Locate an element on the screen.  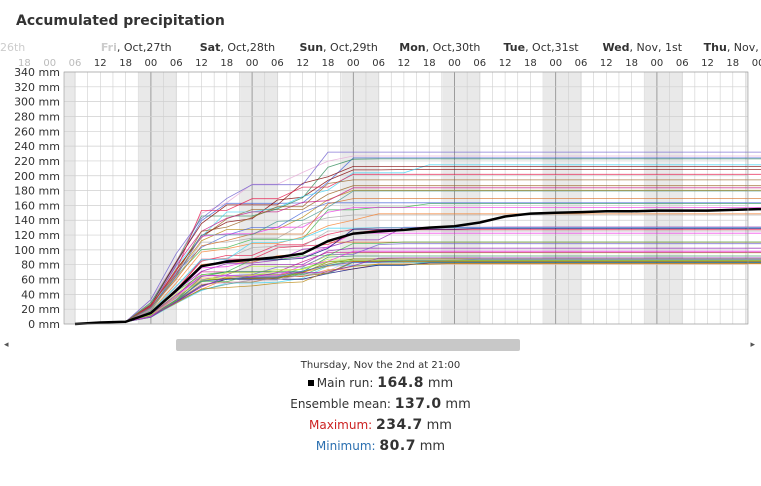
y-tick-label: 140 mm is located at coordinates (37, 220).